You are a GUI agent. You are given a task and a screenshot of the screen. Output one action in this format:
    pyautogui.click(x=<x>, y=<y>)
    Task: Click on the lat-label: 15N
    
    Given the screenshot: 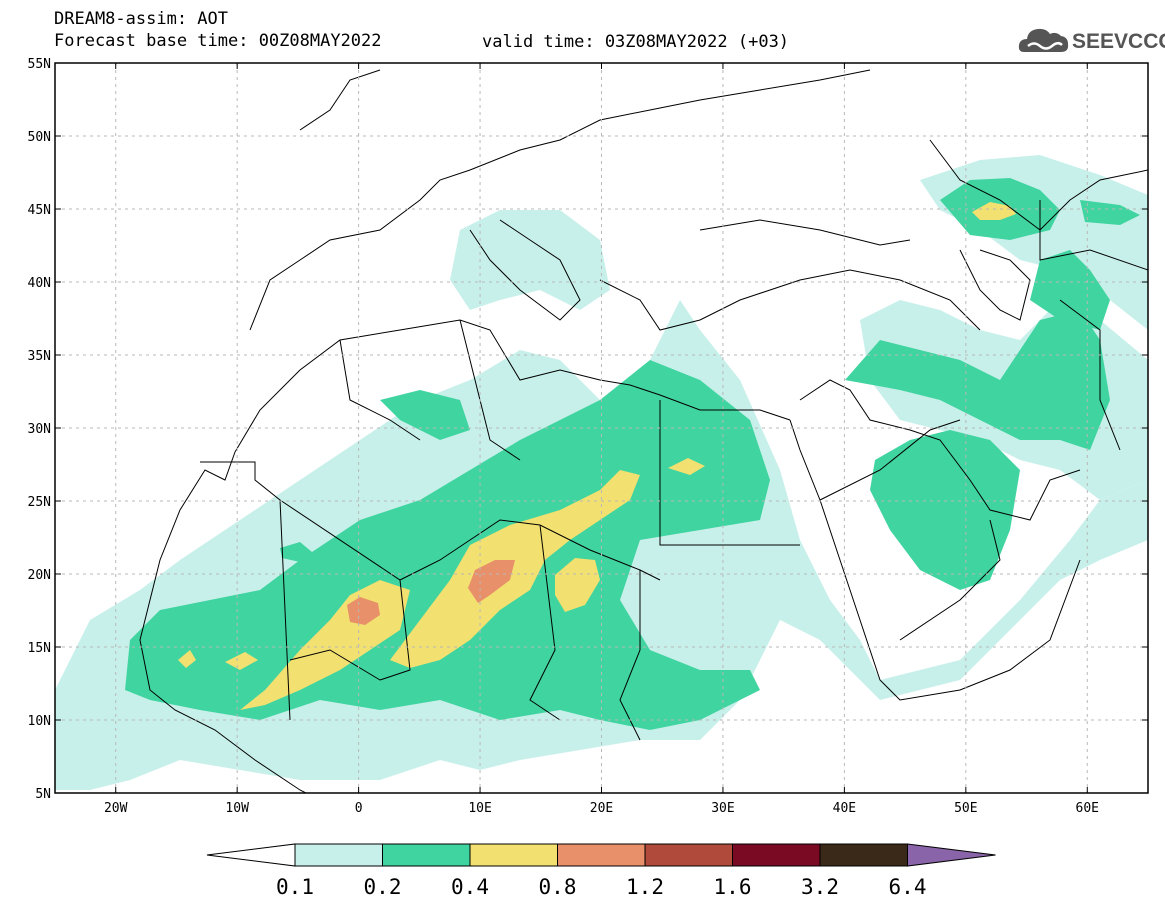 What is the action you would take?
    pyautogui.click(x=39, y=648)
    